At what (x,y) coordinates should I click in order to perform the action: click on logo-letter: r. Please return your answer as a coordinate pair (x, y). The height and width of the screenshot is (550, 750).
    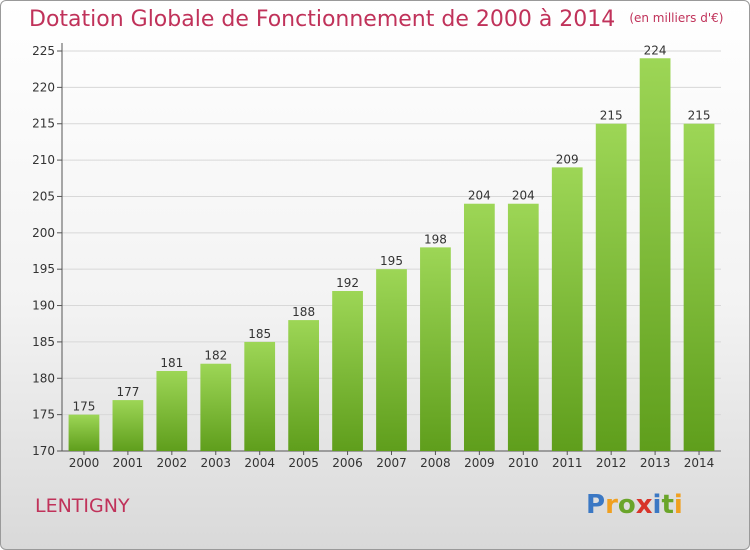
    Looking at the image, I should click on (611, 505).